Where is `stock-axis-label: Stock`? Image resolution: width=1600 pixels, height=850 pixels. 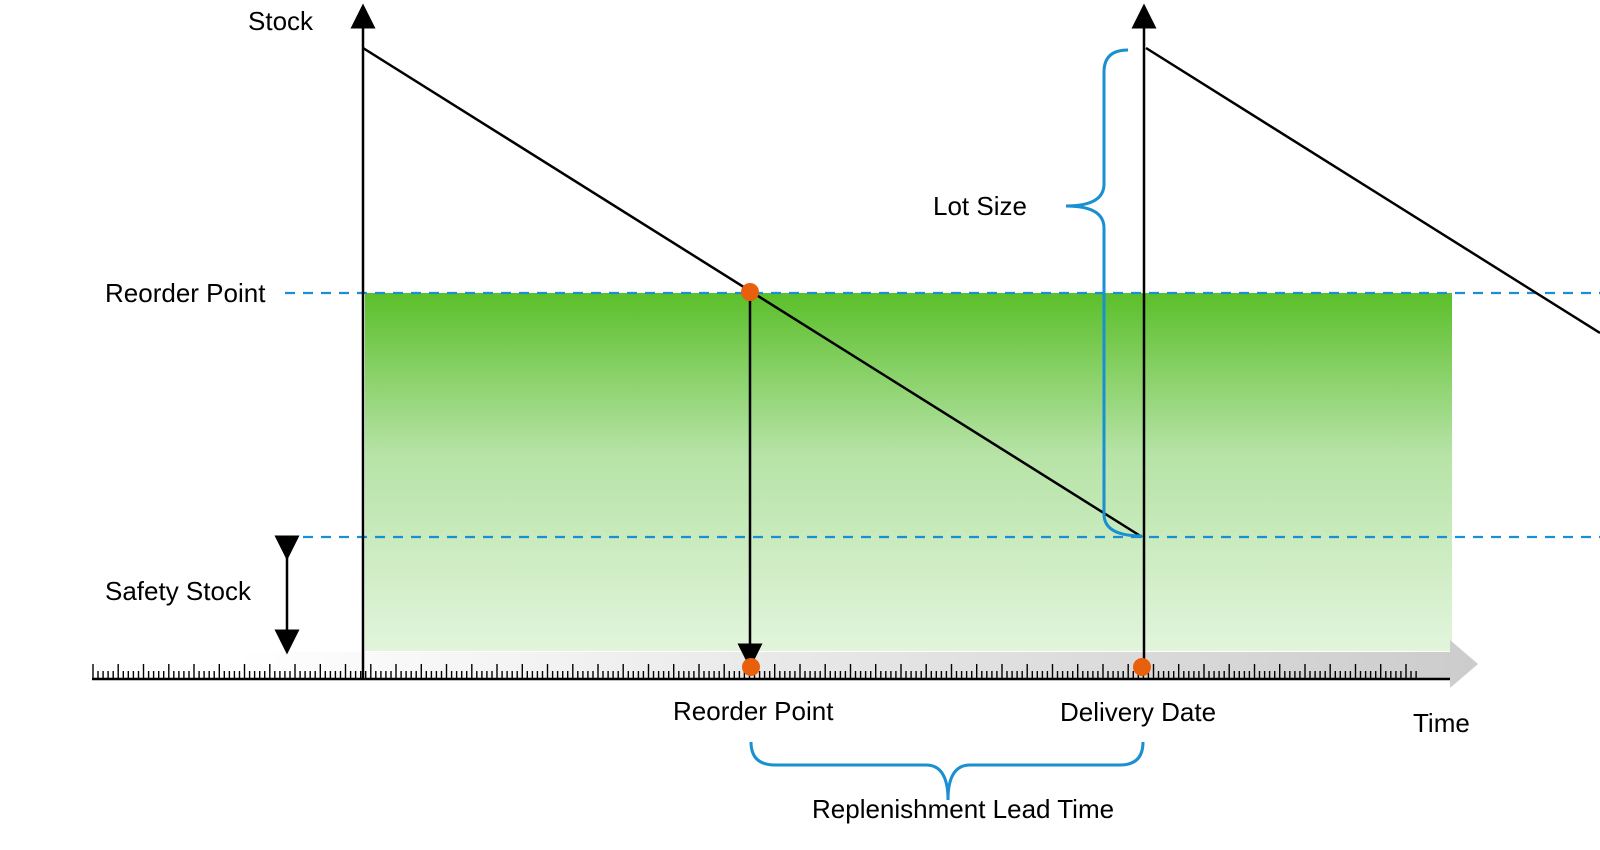
stock-axis-label: Stock is located at coordinates (281, 21).